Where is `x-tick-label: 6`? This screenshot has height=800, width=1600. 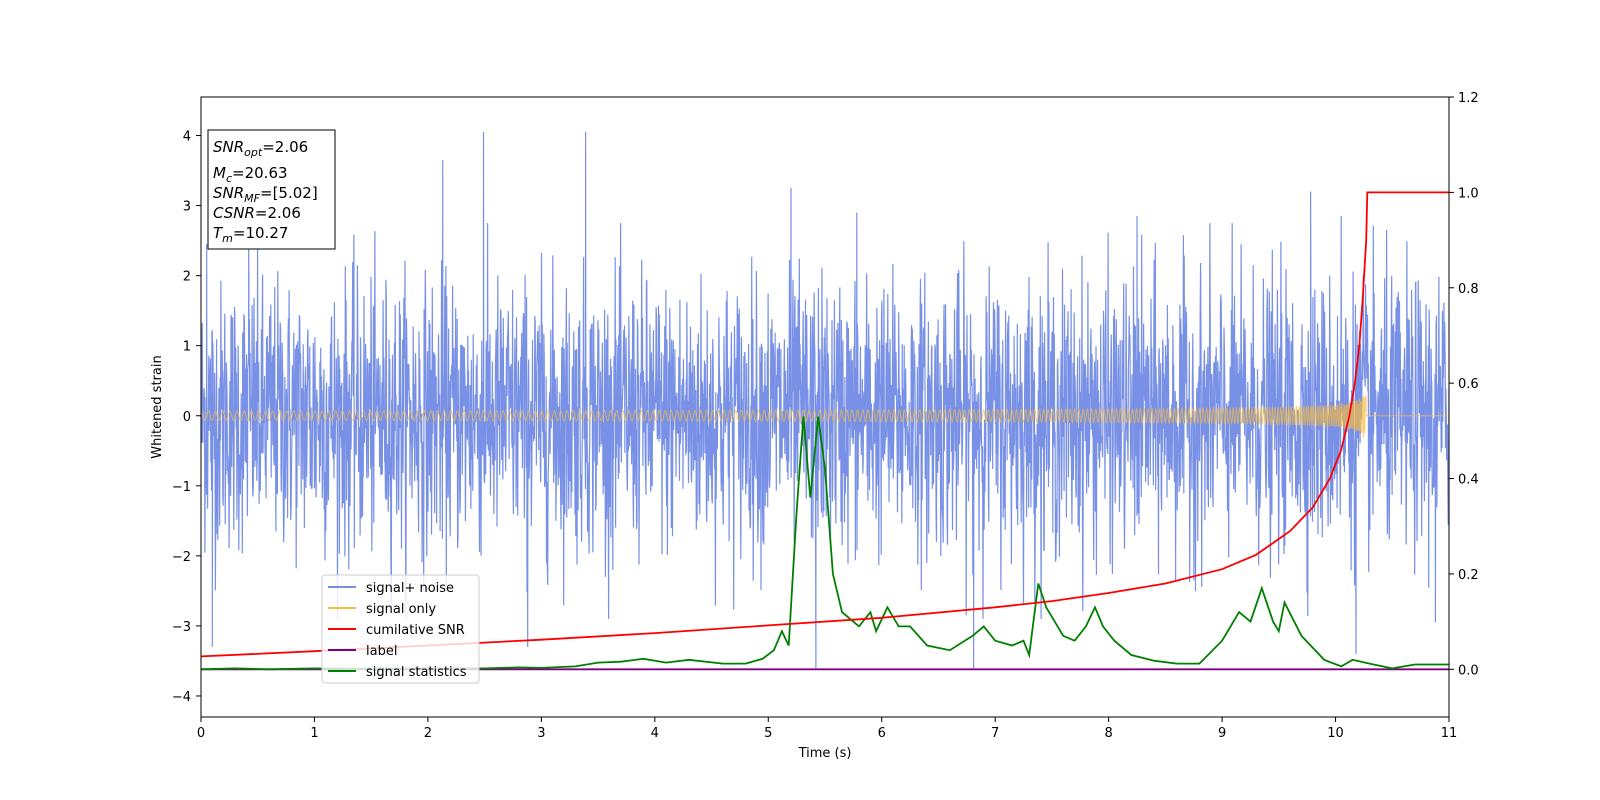 x-tick-label: 6 is located at coordinates (882, 733).